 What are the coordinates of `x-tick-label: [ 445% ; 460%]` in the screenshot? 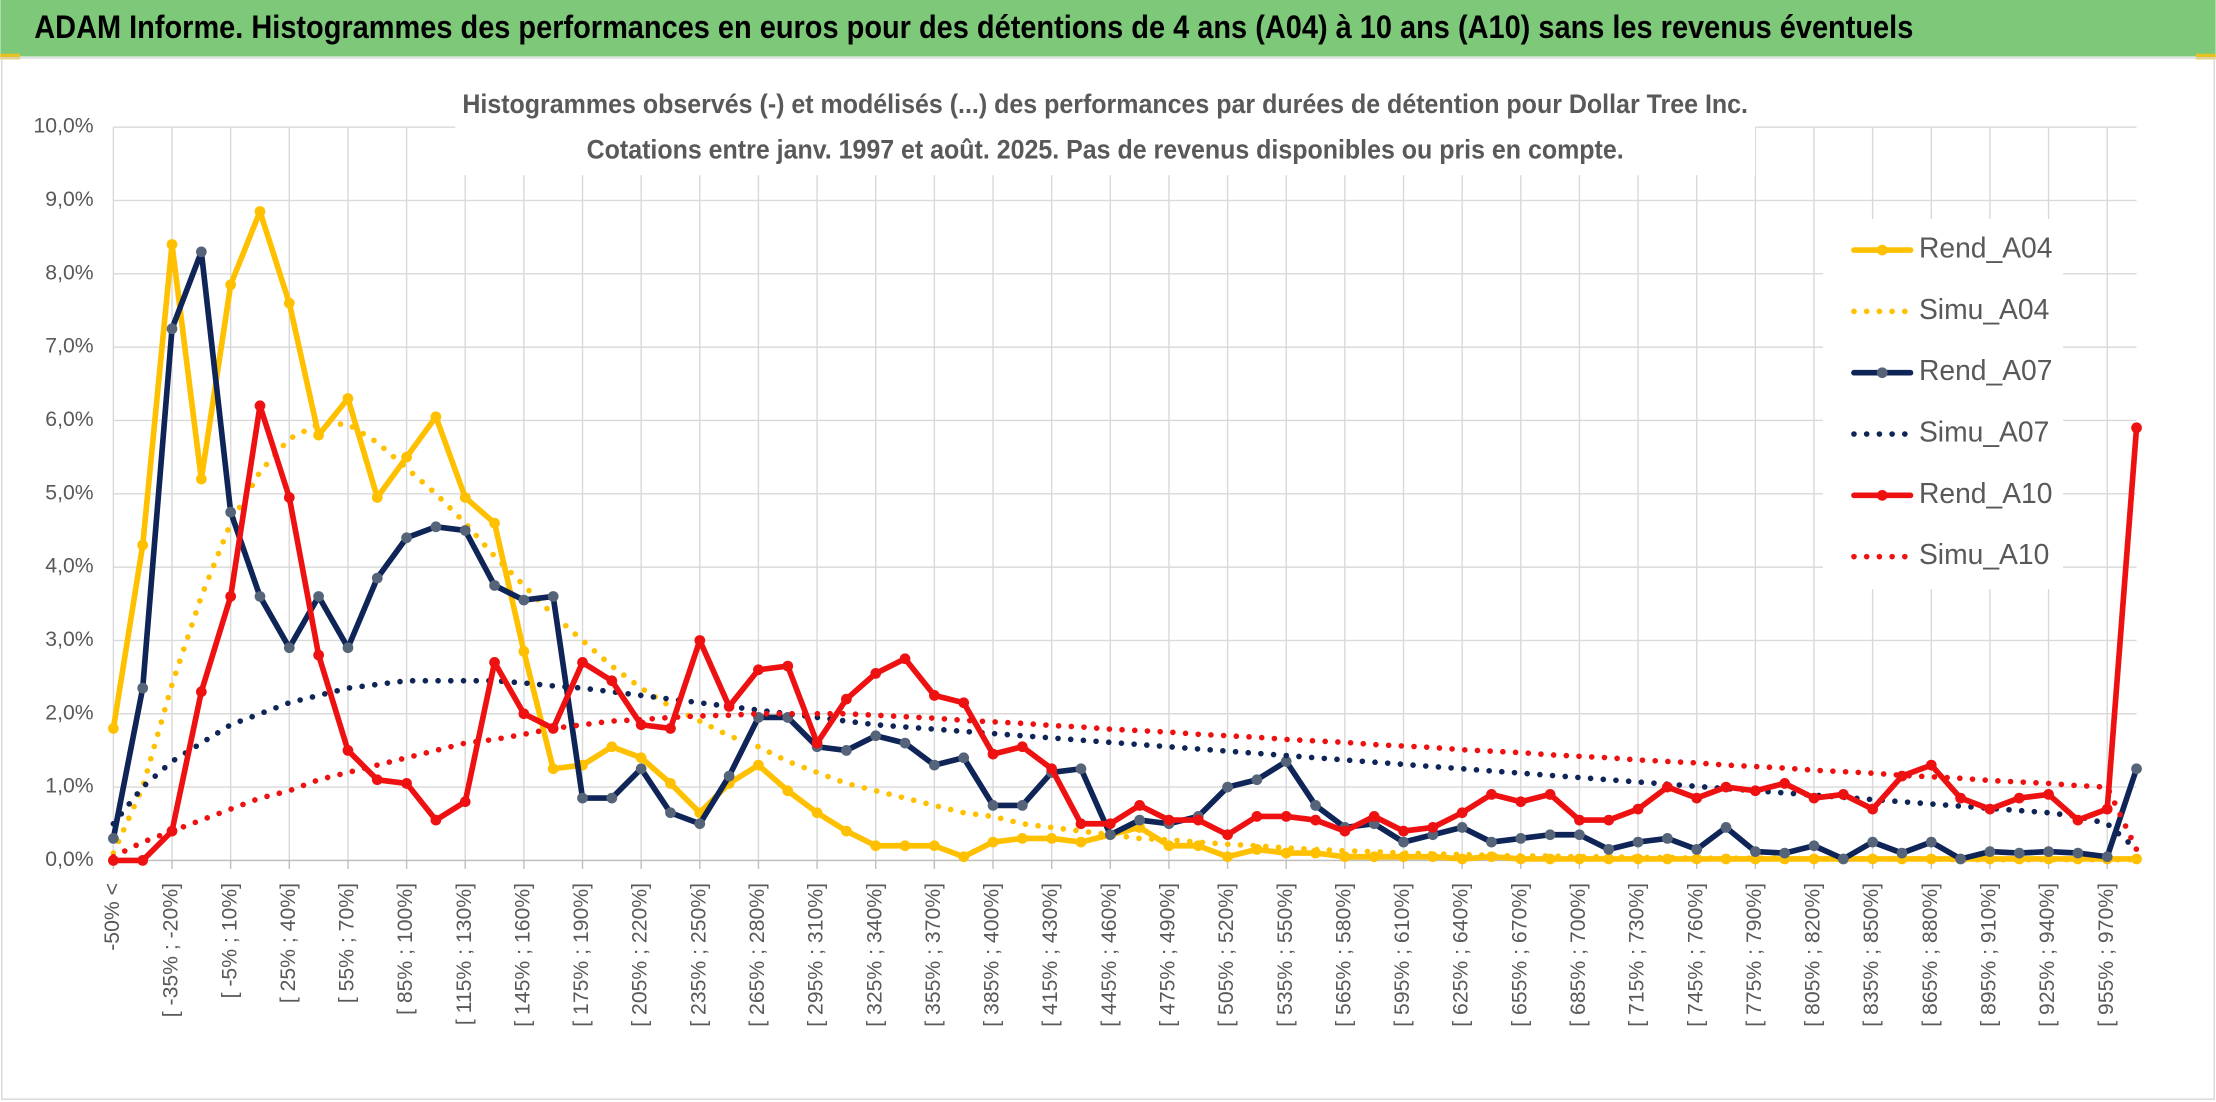 It's located at (1109, 955).